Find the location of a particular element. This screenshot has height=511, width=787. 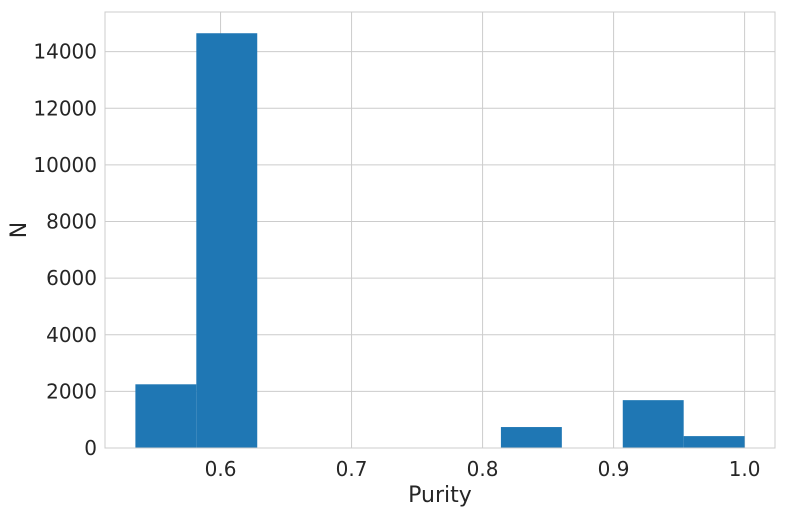

y-tick-labels: 0 2000 4000 6000 8000 10000 12000 14000 is located at coordinates (65, 250).